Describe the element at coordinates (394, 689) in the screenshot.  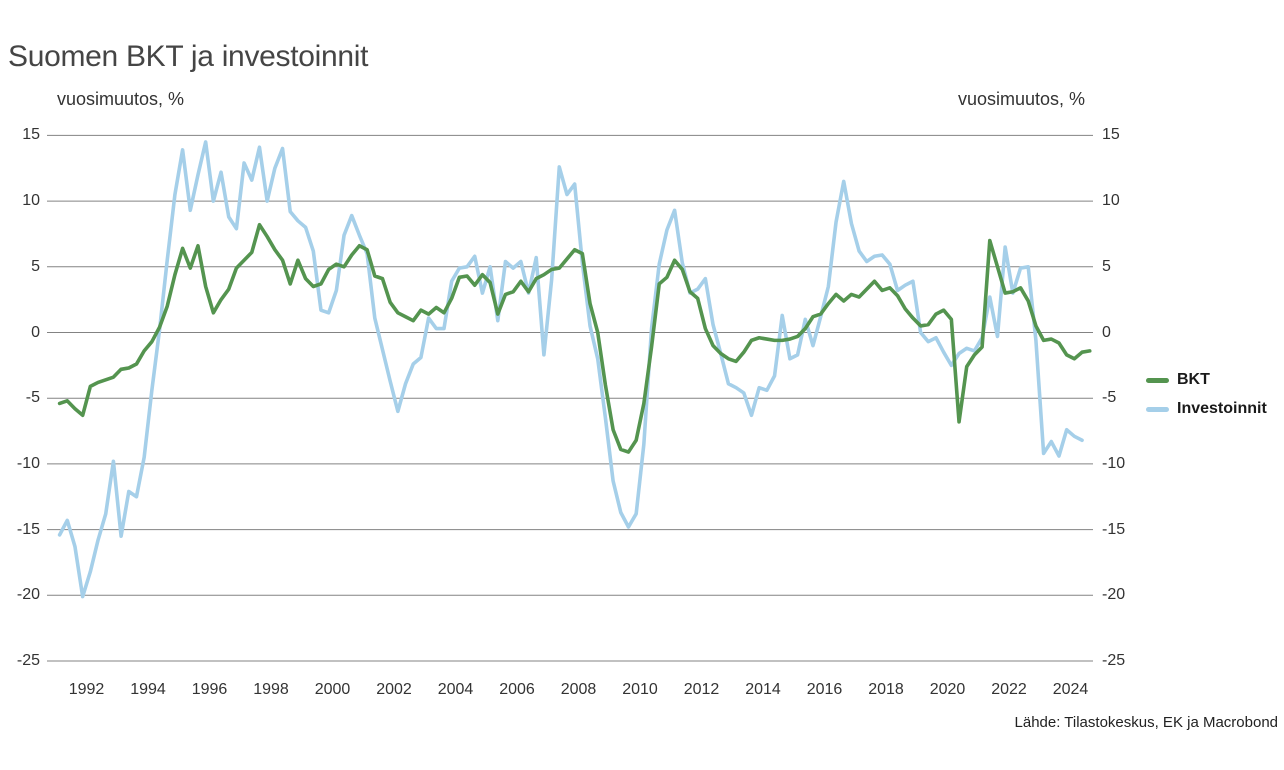
I see `x-tick-2002: 2002` at that location.